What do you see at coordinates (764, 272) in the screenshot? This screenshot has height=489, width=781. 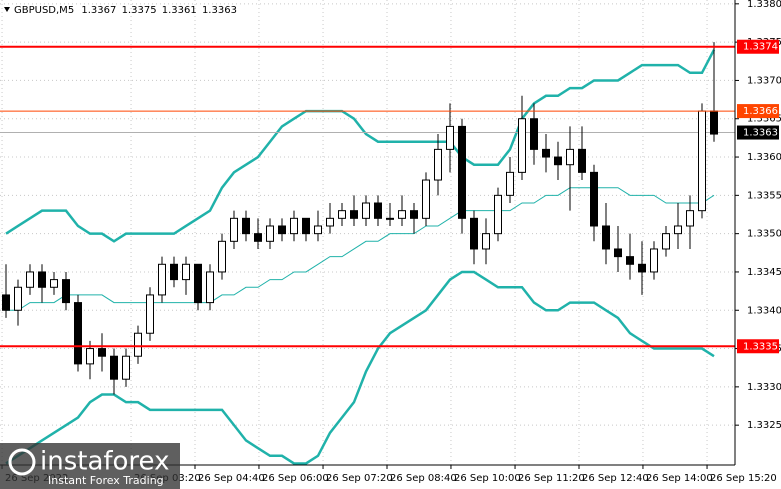 I see `y-tick-label: 1.3345` at bounding box center [764, 272].